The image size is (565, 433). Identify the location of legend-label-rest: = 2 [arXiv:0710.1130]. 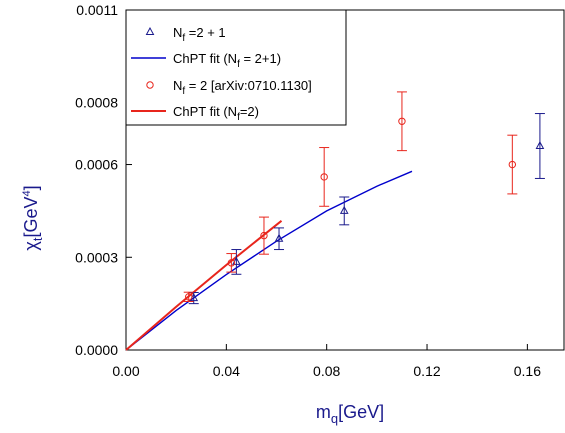
(248, 85).